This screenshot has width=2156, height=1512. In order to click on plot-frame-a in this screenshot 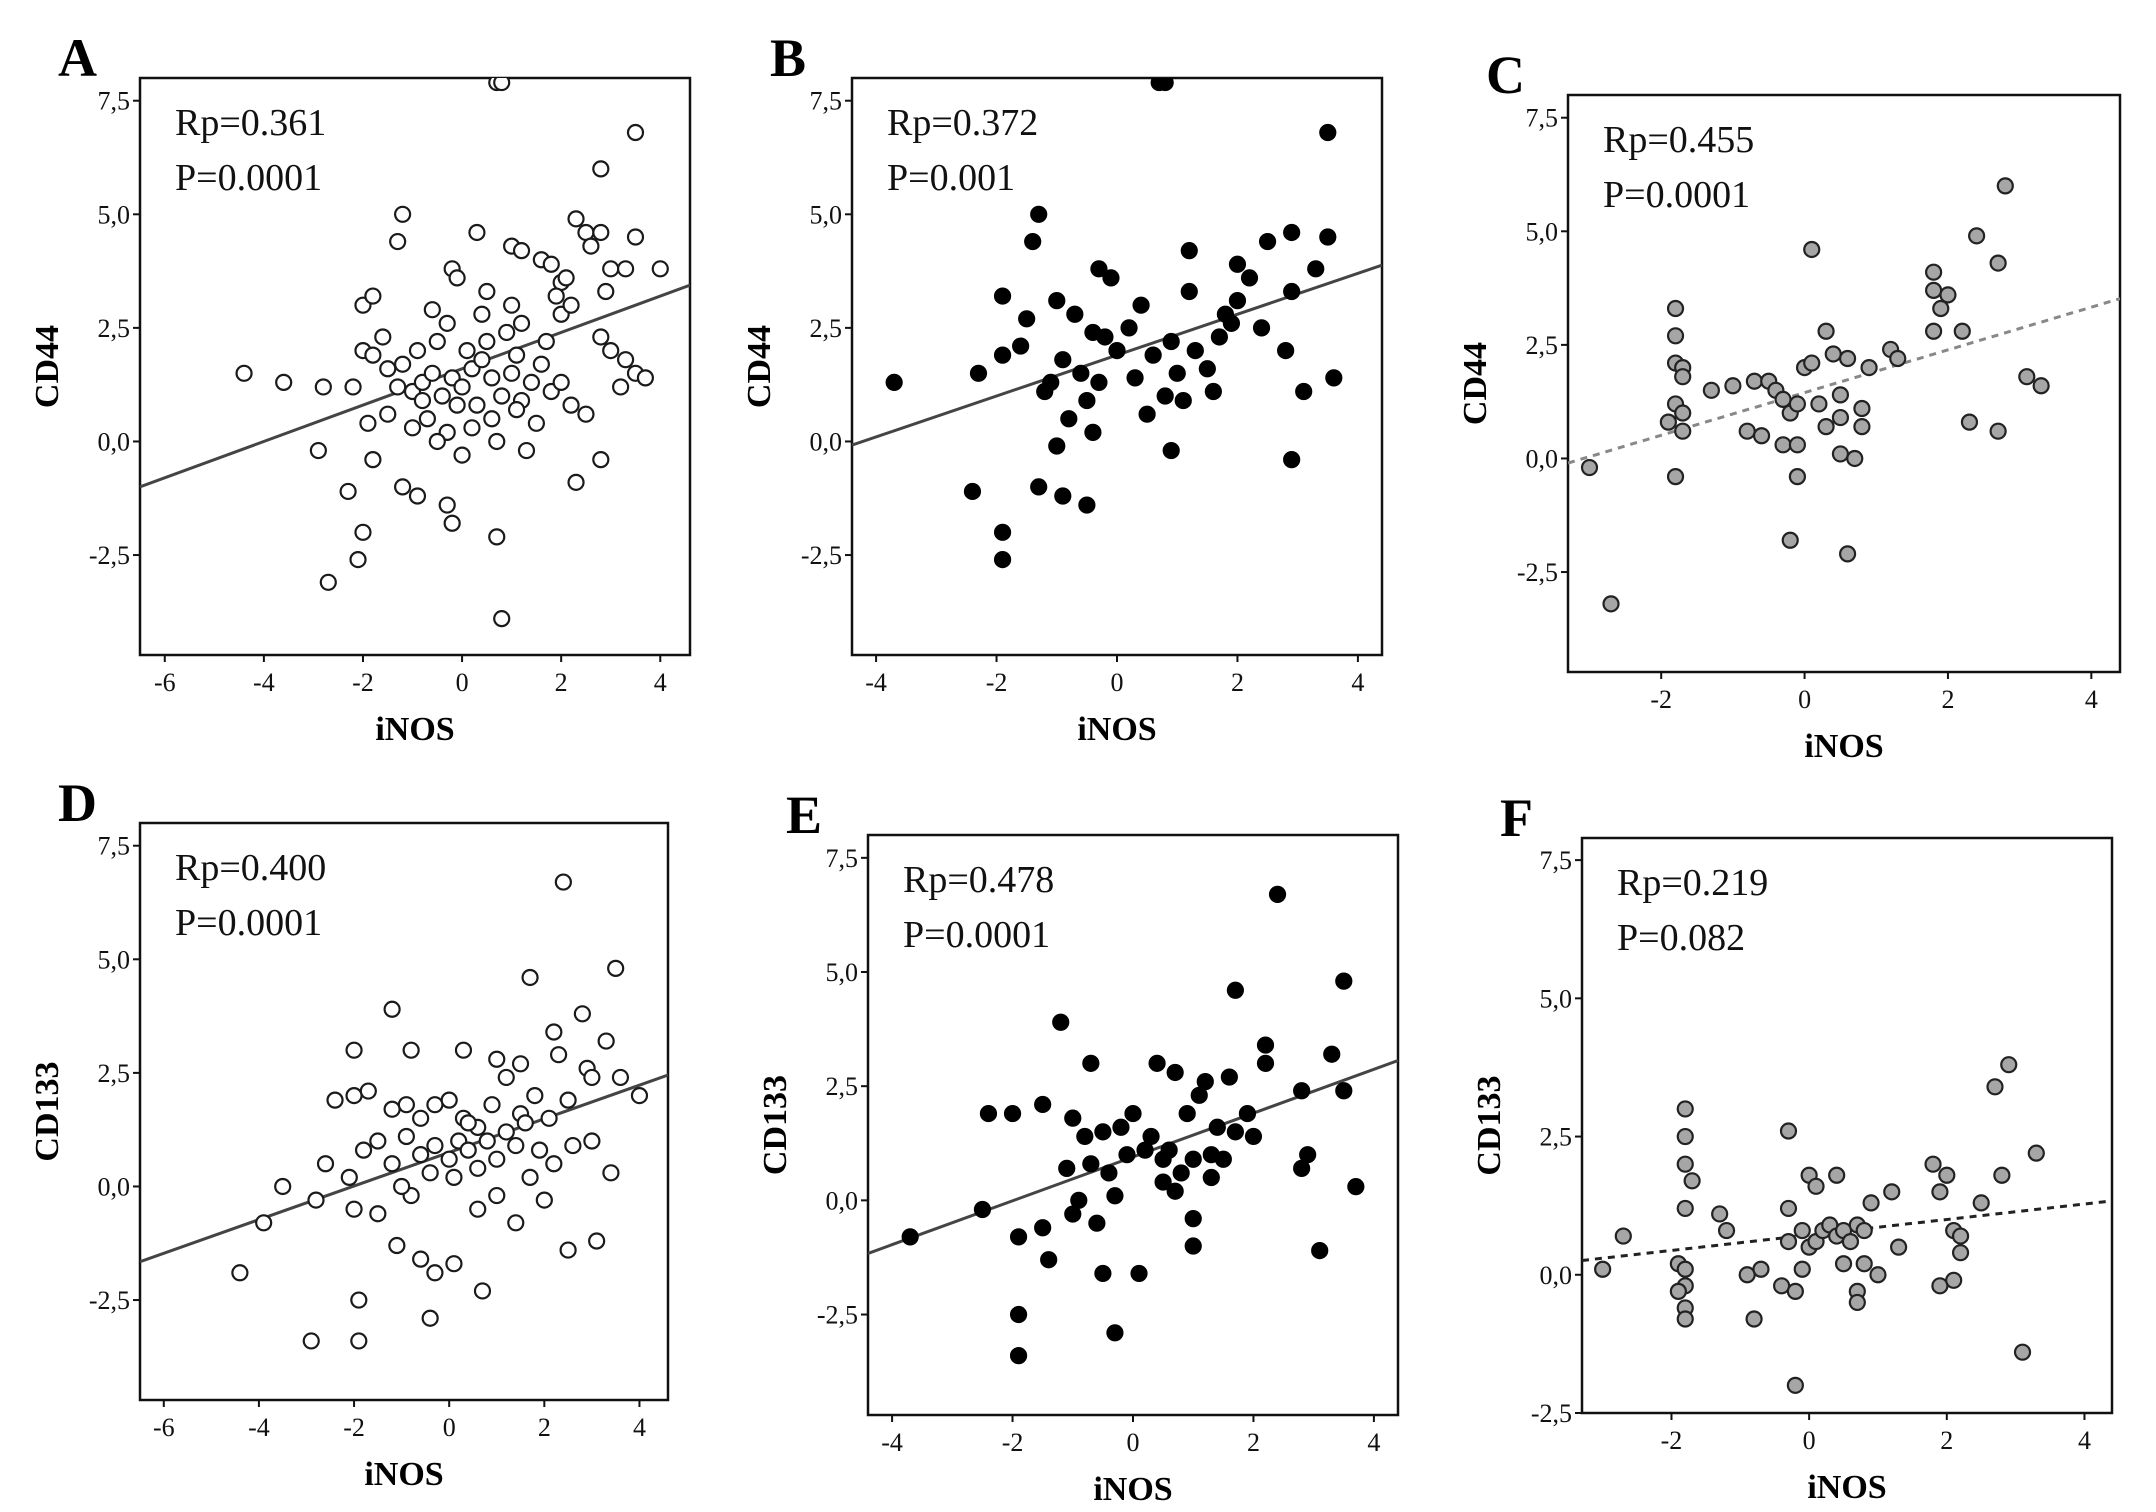, I will do `click(415, 366)`.